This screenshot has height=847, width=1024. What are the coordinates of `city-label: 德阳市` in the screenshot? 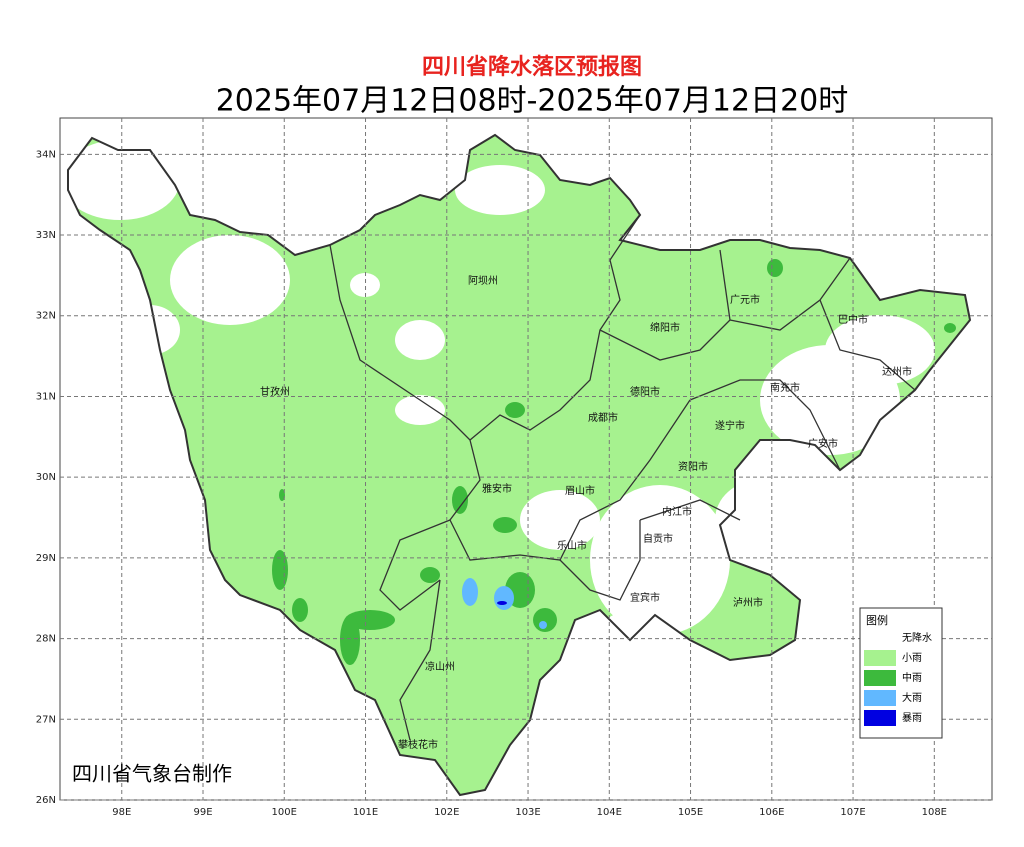 It's located at (645, 391).